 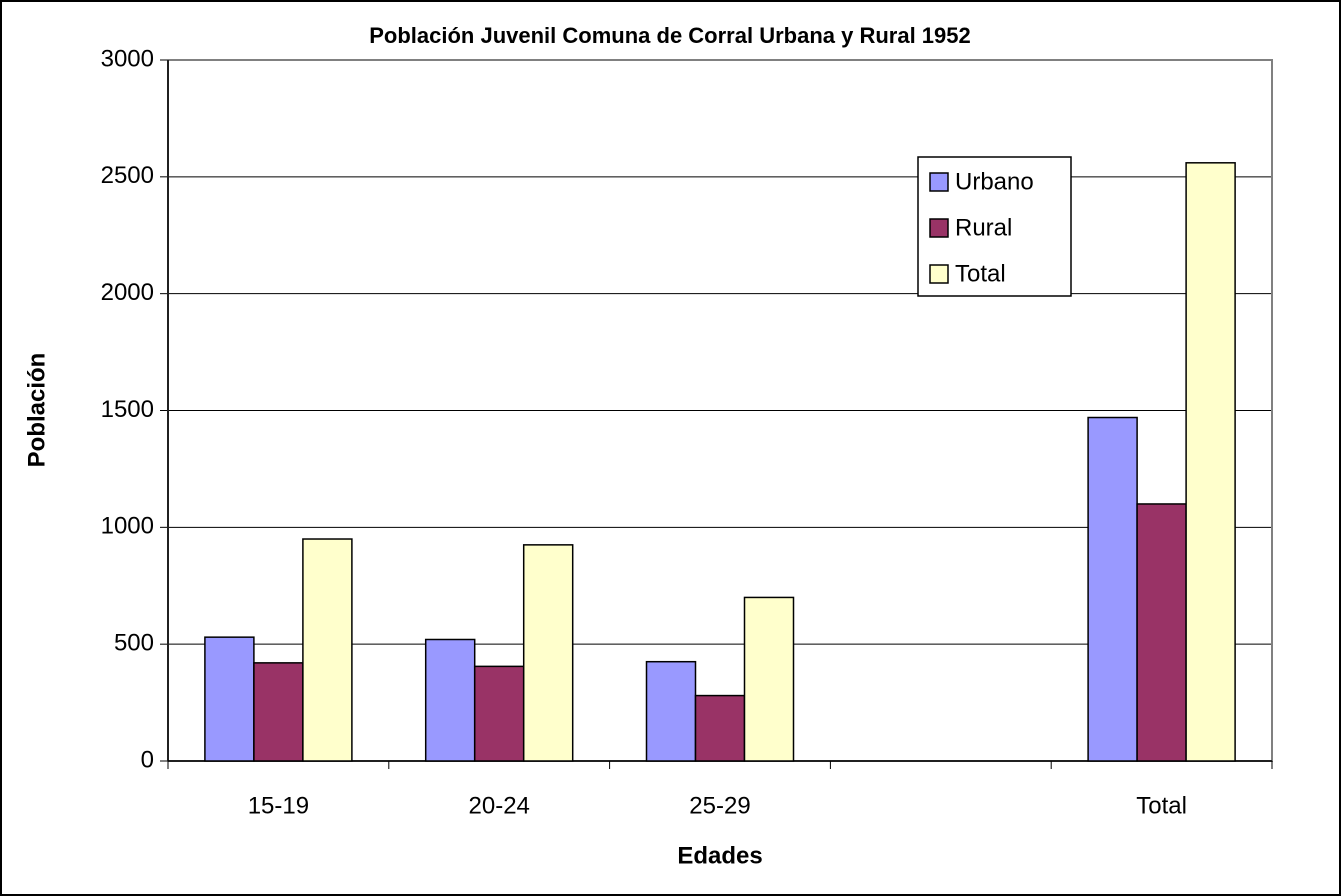 What do you see at coordinates (127, 409) in the screenshot?
I see `y-tick-label: 1500` at bounding box center [127, 409].